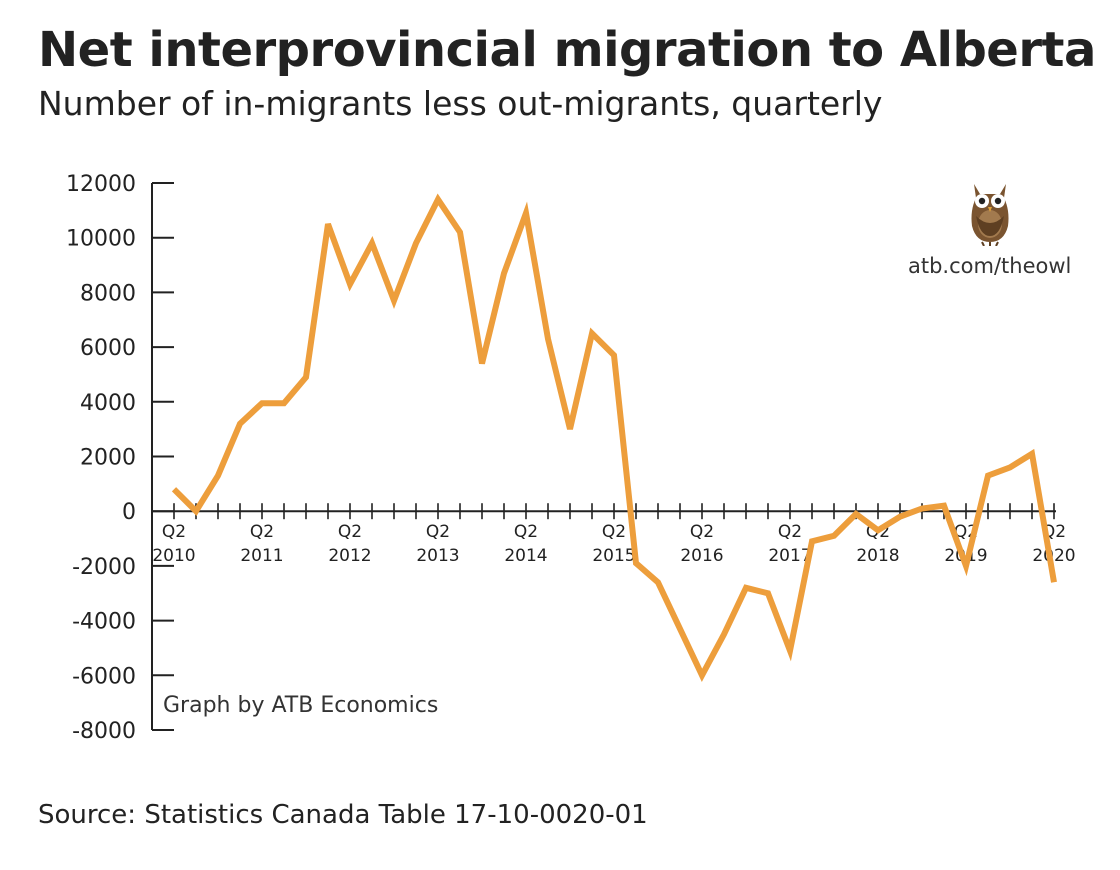  I want to click on x-tick-label-year: 2017, so click(789, 556).